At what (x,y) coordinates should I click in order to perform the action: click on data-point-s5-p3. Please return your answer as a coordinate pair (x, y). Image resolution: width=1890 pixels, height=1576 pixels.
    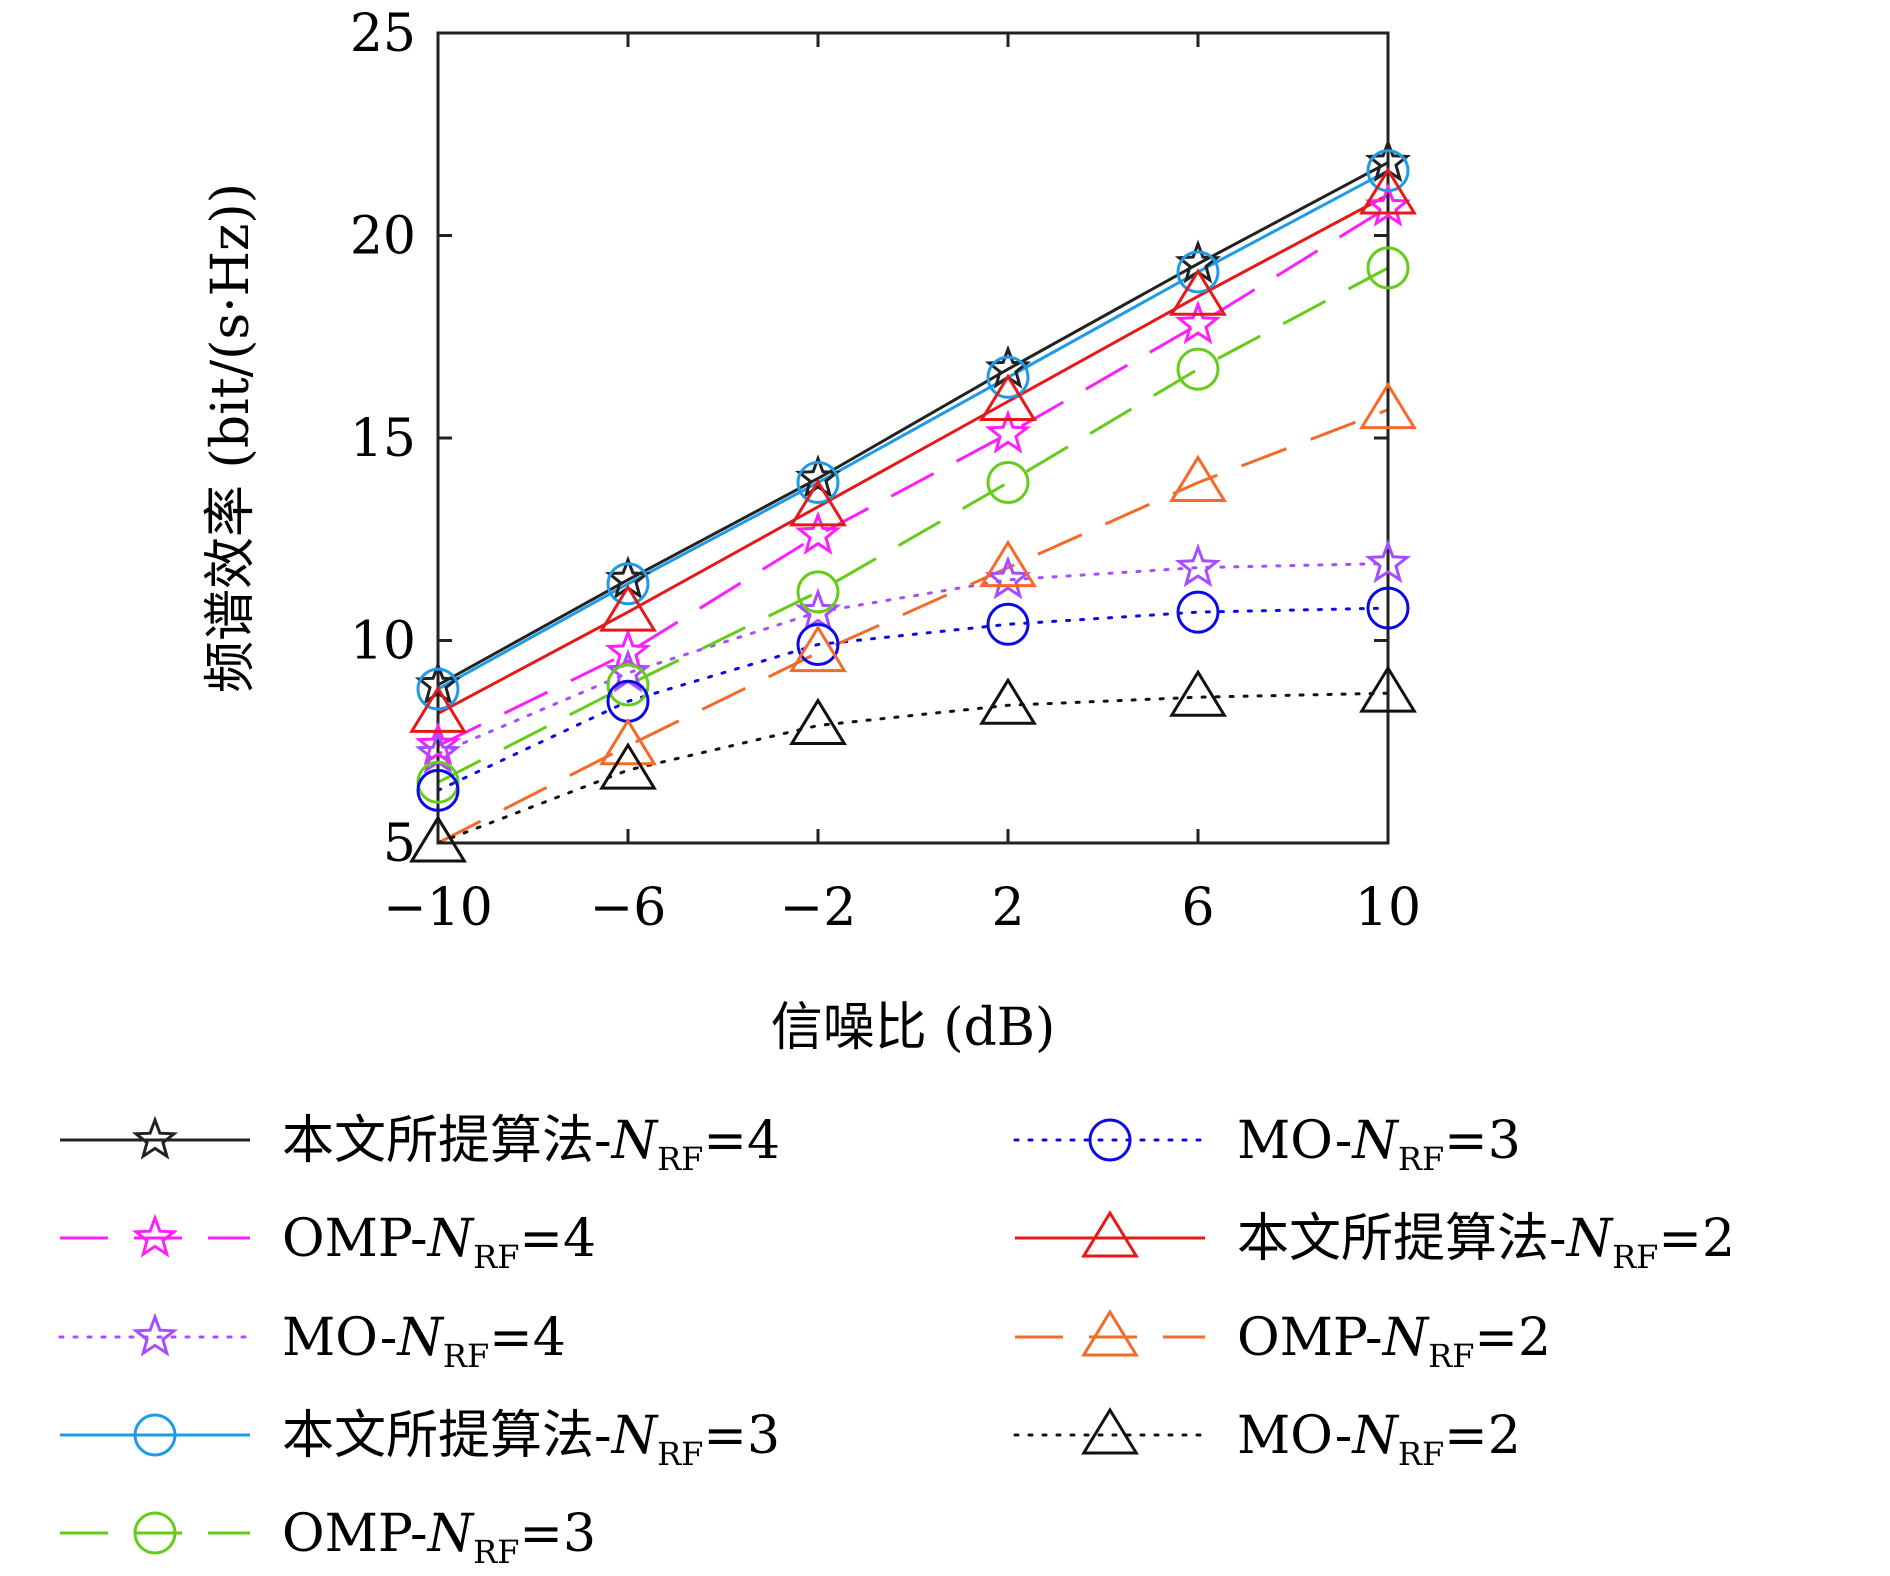
    Looking at the image, I should click on (1008, 624).